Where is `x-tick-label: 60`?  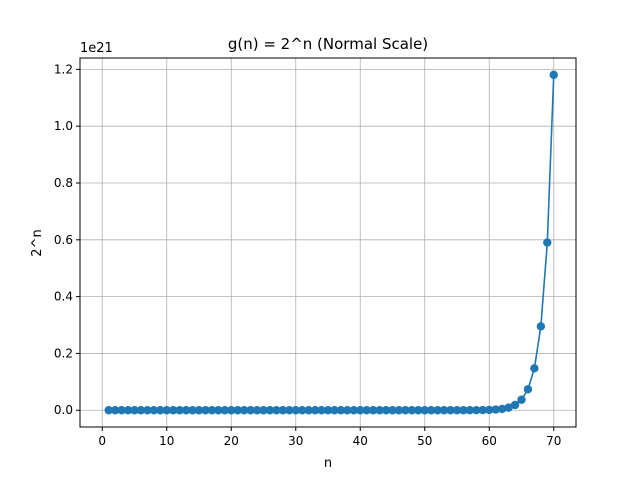 x-tick-label: 60 is located at coordinates (489, 441).